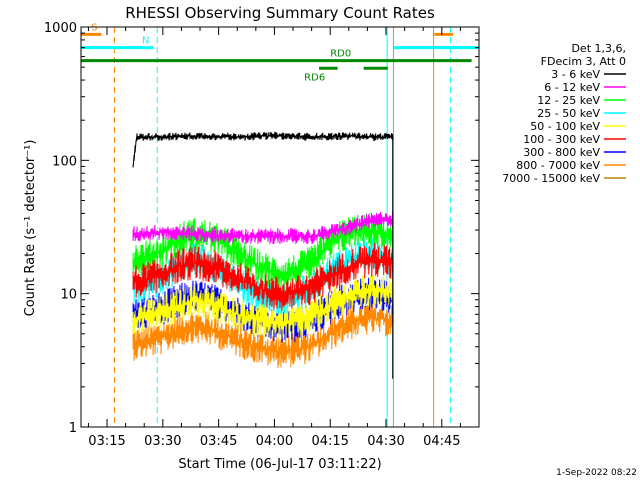 This screenshot has width=640, height=480. Describe the element at coordinates (575, 74) in the screenshot. I see `legend-entry-label-0: 3 - 6 keV` at that location.